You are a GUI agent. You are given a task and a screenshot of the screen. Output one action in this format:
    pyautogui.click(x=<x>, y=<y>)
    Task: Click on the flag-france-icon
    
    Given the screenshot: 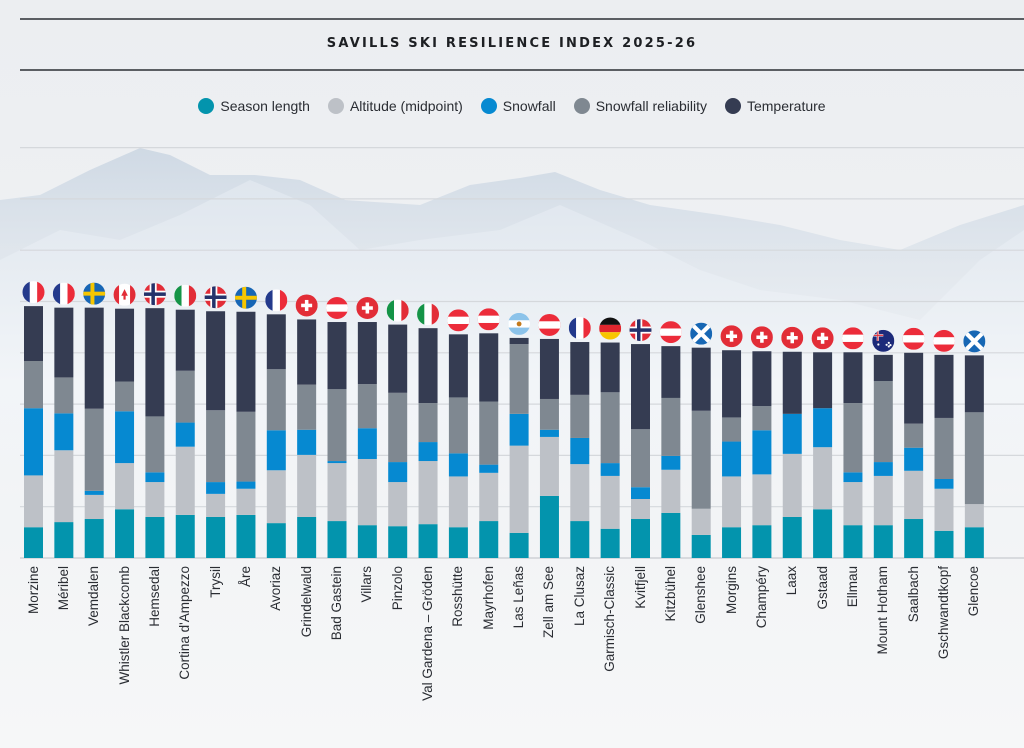 What is the action you would take?
    pyautogui.click(x=276, y=300)
    